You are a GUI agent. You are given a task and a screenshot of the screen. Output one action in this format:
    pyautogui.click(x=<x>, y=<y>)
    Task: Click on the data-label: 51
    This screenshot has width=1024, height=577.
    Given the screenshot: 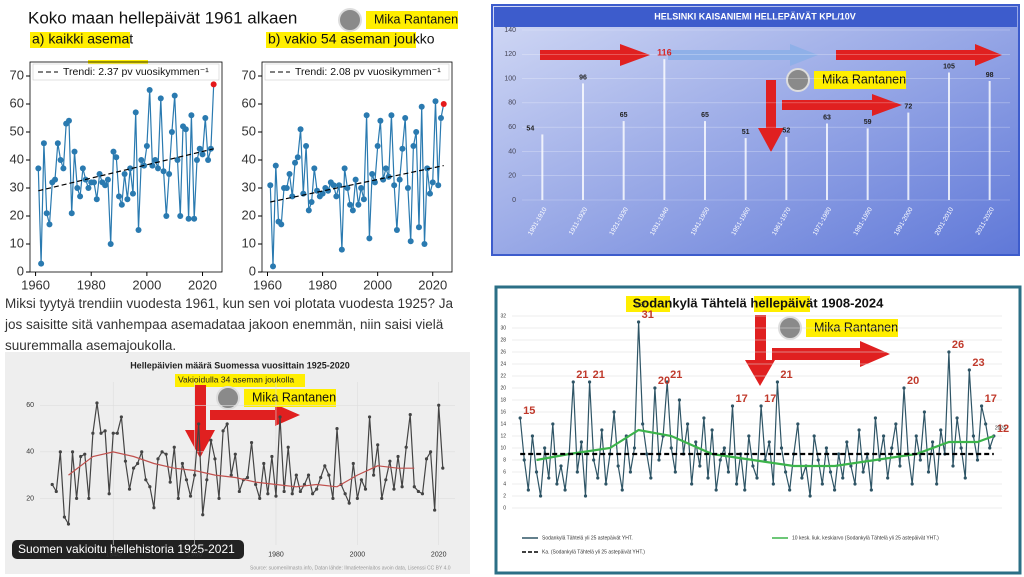 What is the action you would take?
    pyautogui.click(x=746, y=132)
    